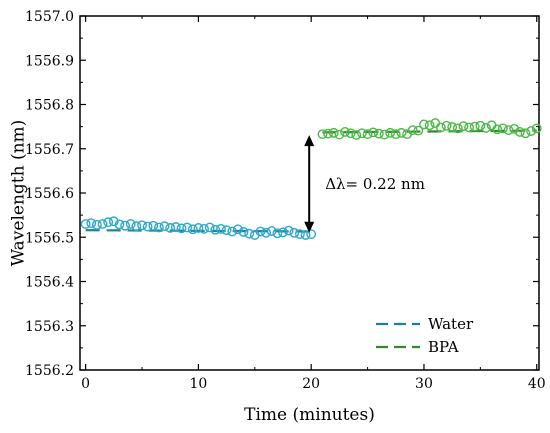 This screenshot has height=433, width=550. I want to click on y-tick-label: 1556.7, so click(49, 150).